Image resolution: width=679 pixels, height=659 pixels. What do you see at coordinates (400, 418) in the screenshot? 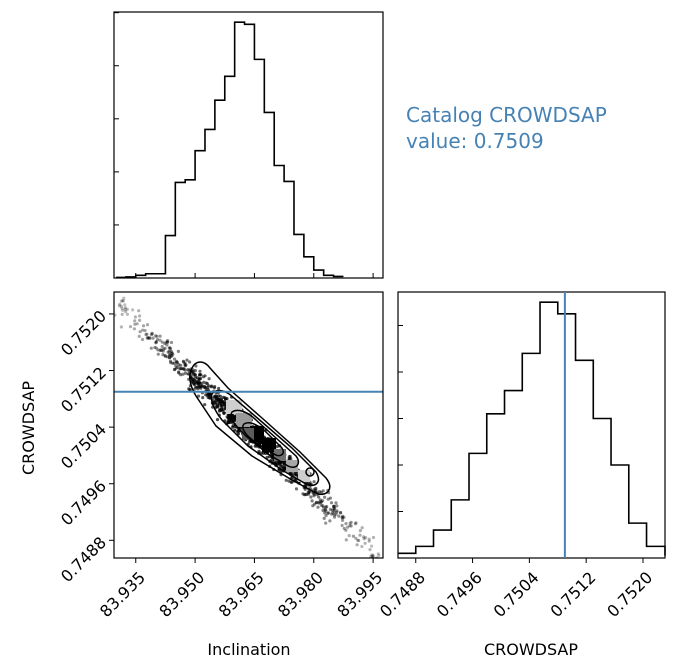
I see `crowdsap-histogram-y-ticks` at bounding box center [400, 418].